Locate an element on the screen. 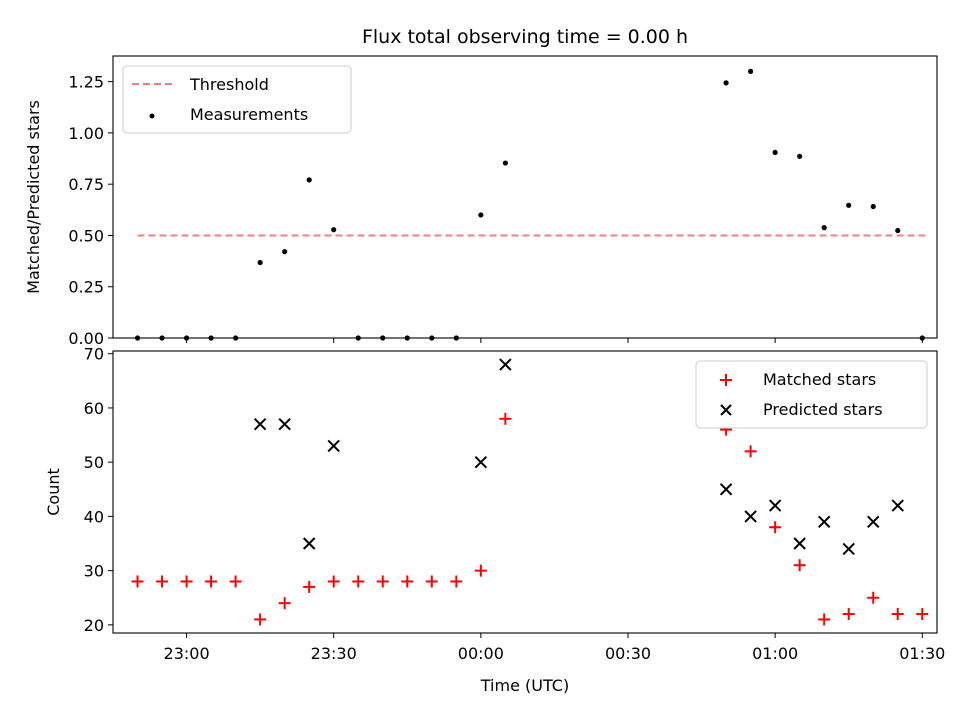 The width and height of the screenshot is (960, 720). top-legend: Threshold Measurements is located at coordinates (237, 99).